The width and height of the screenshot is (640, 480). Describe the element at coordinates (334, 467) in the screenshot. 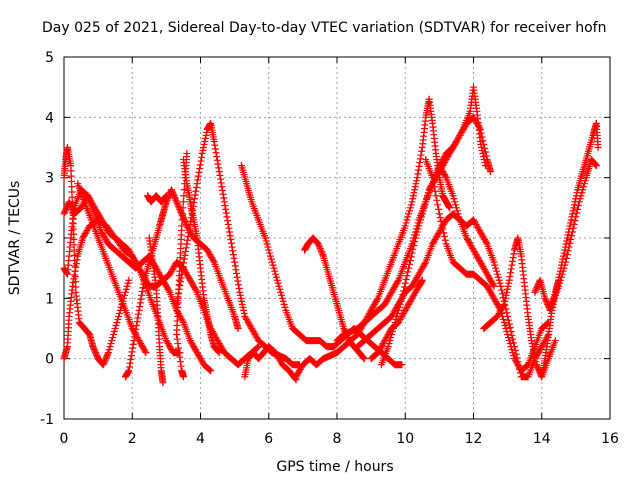

I see `x-axis-label: GPS time / hours` at that location.